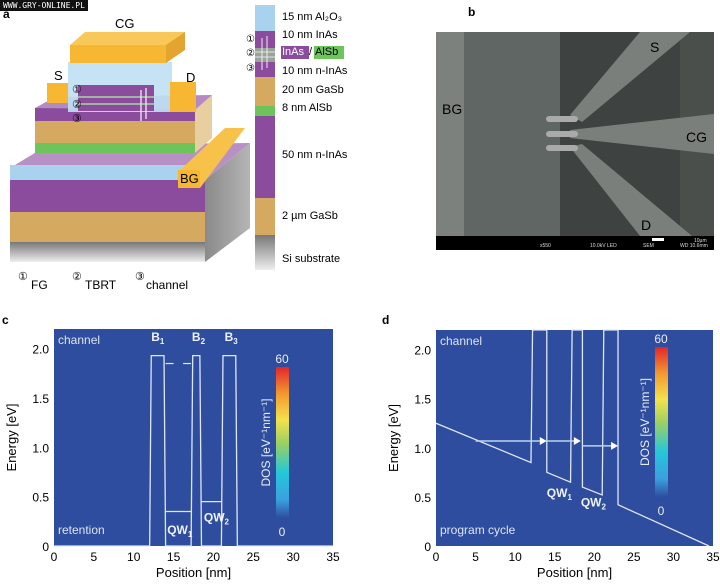 The image size is (720, 584). Describe the element at coordinates (125, 23) in the screenshot. I see `cg-label: CG` at that location.